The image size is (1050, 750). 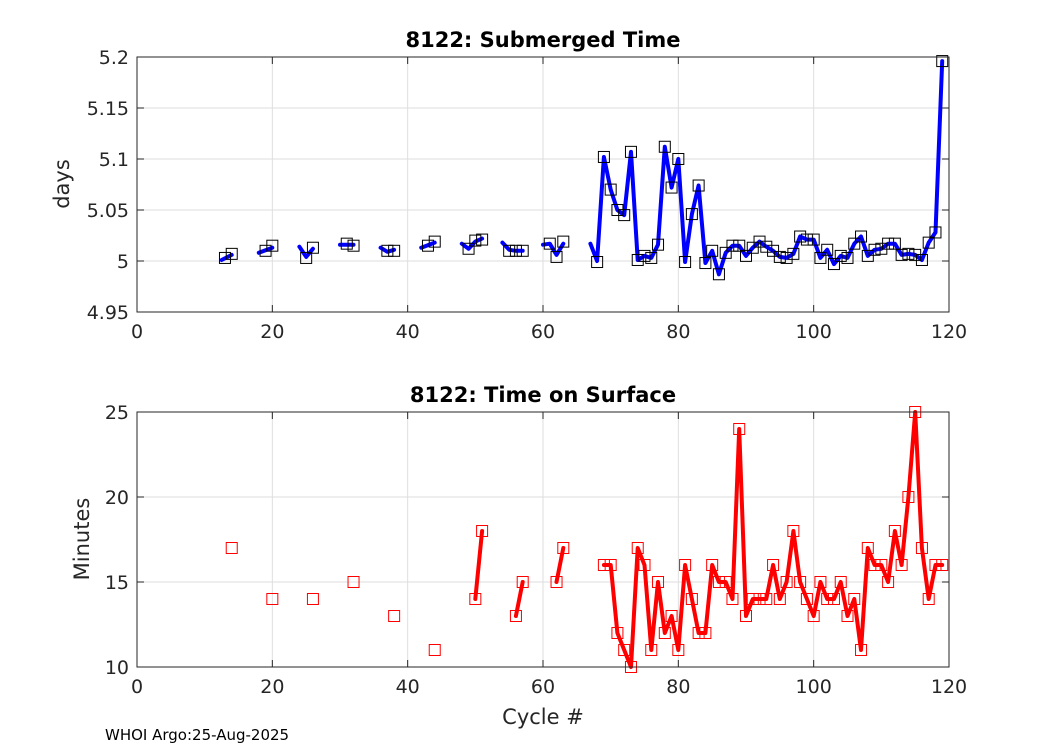 What do you see at coordinates (543, 395) in the screenshot?
I see `surface-time-title: 8122: Time on Surface` at bounding box center [543, 395].